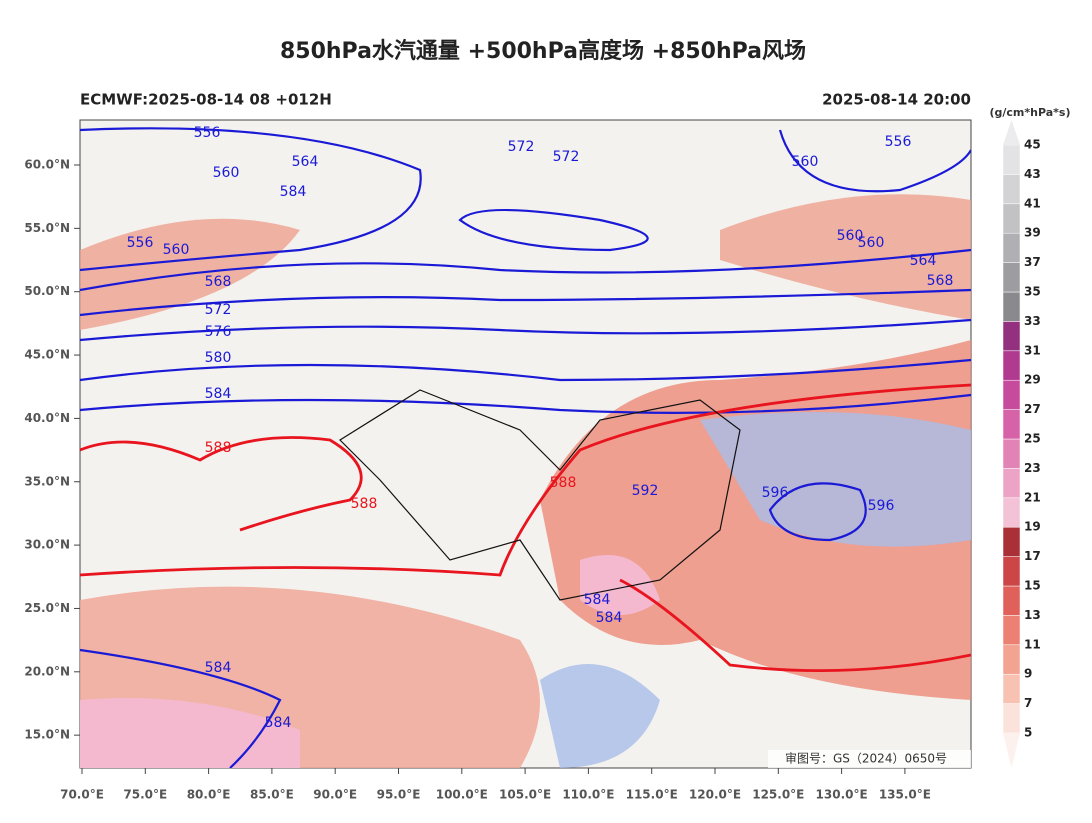  I want to click on lon-tick-label: 105.0°E, so click(525, 795).